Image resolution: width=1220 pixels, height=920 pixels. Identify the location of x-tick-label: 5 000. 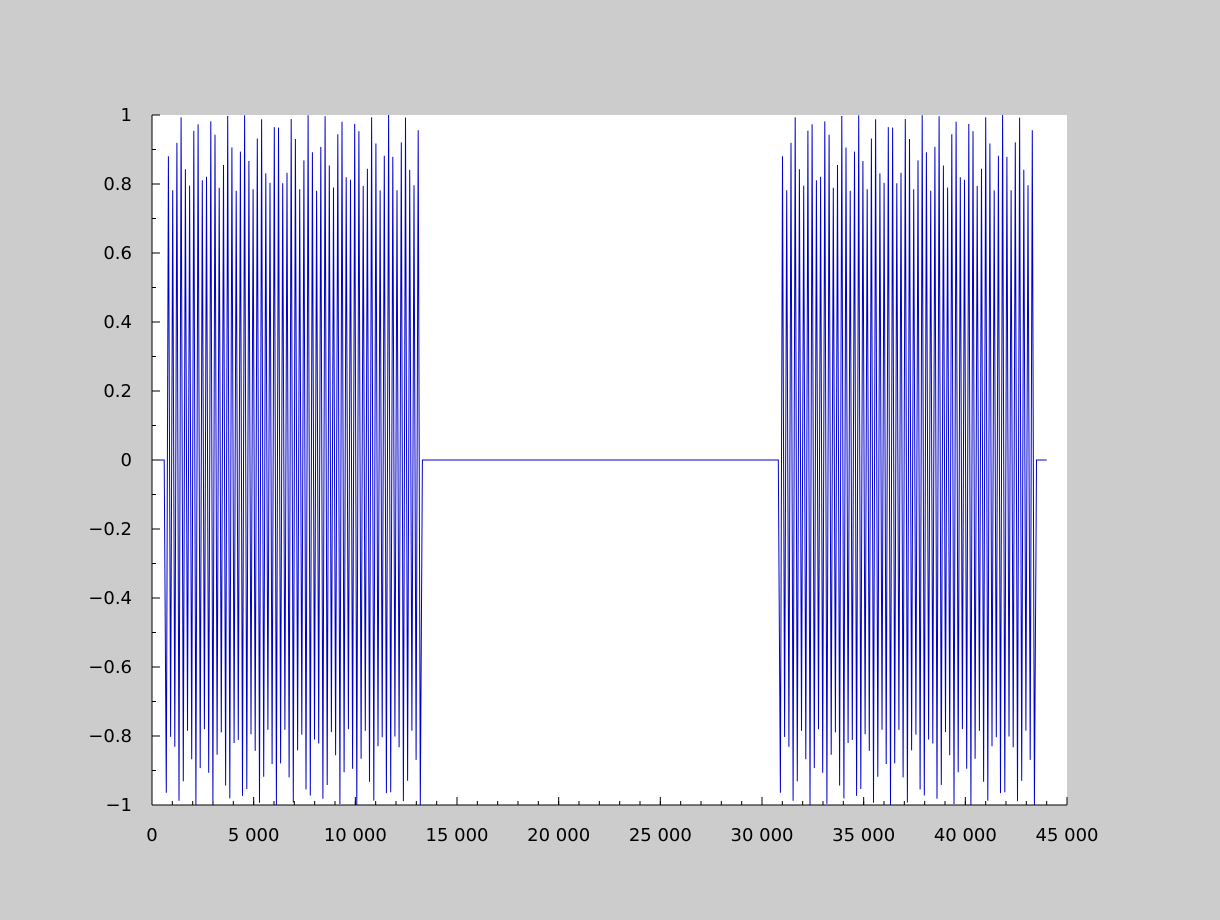
(254, 835).